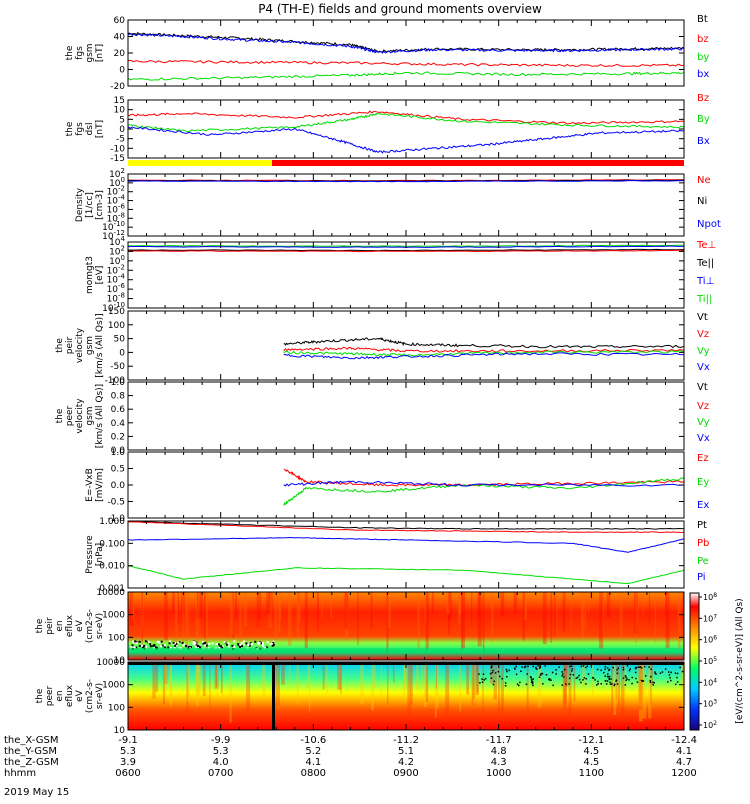  Describe the element at coordinates (702, 525) in the screenshot. I see `legend-Pt: Pt` at that location.